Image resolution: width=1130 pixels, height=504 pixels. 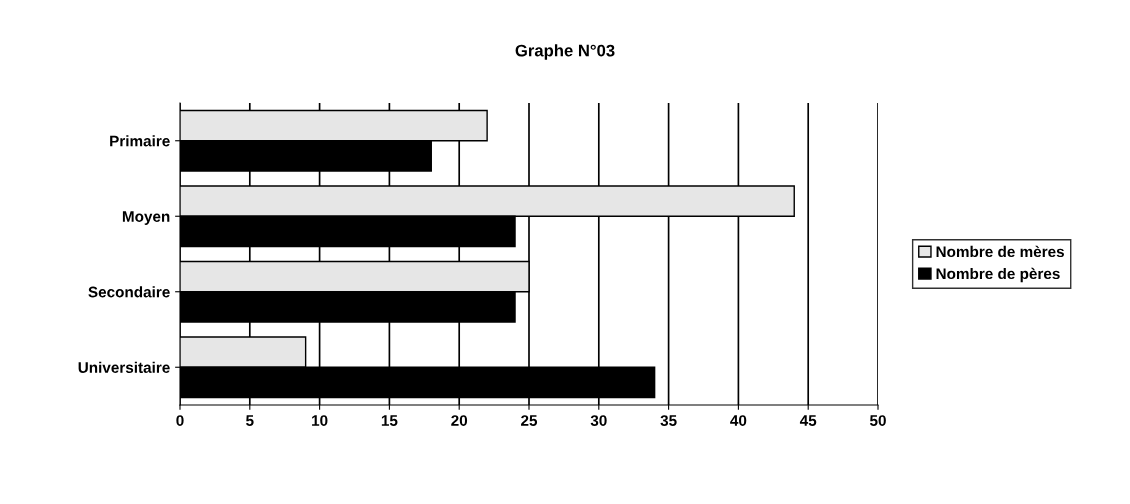 I want to click on y-tick-label: Primaire, so click(x=140, y=141).